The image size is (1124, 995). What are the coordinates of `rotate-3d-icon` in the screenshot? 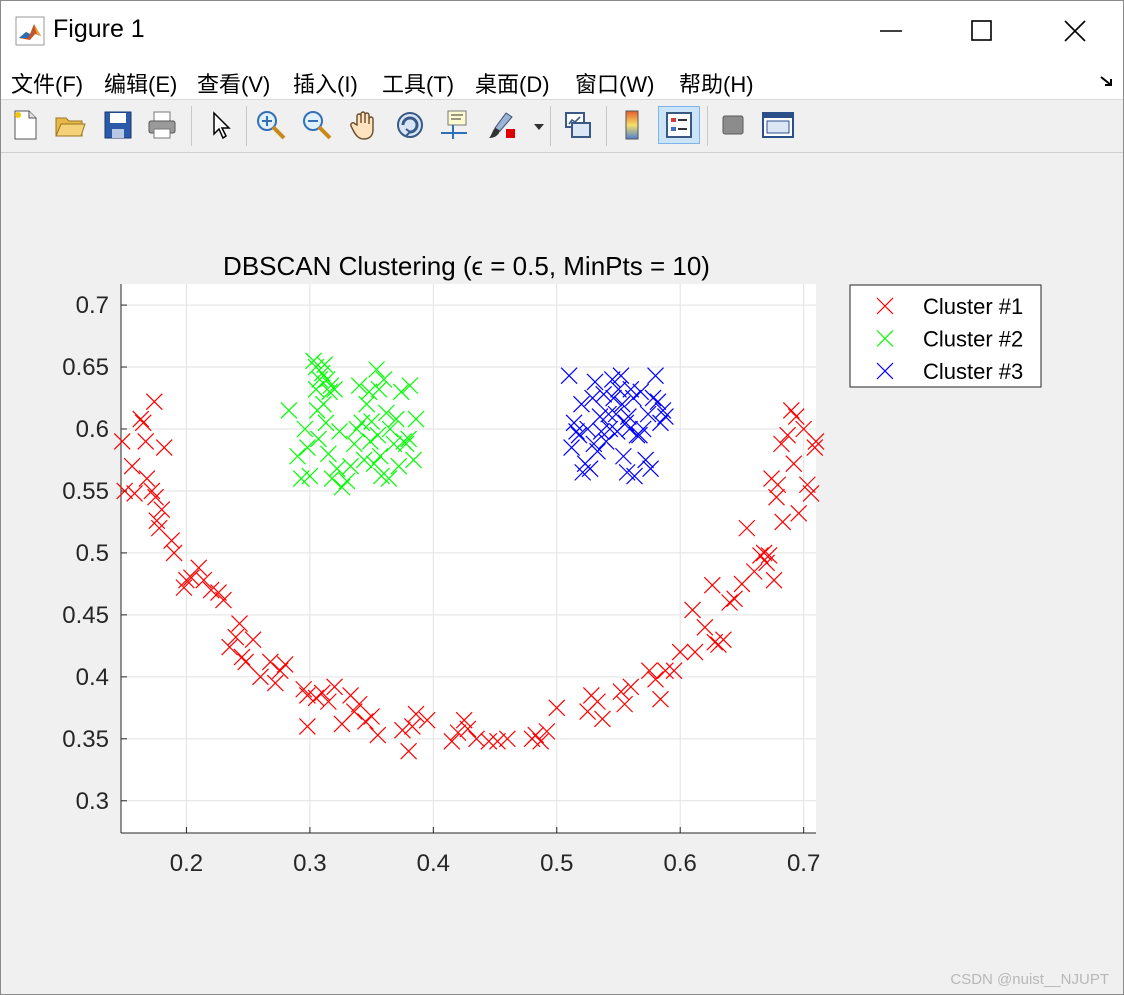 It's located at (410, 125).